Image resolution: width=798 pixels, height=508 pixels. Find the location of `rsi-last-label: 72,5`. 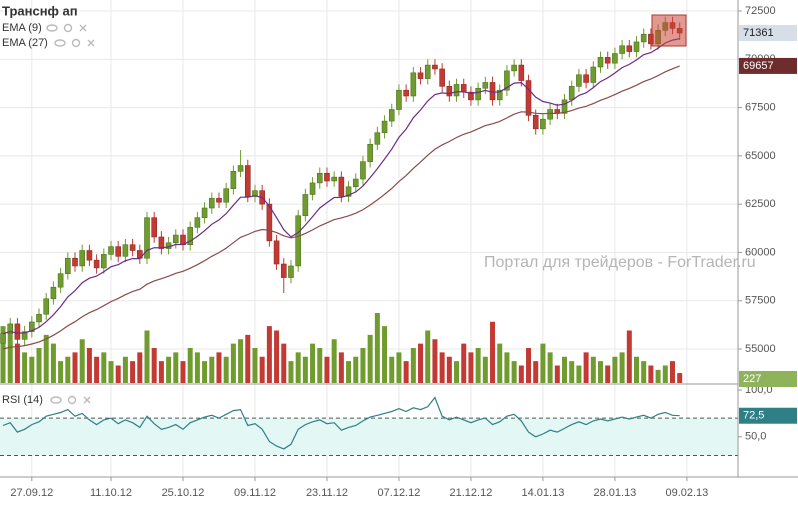

rsi-last-label: 72,5 is located at coordinates (753, 416).